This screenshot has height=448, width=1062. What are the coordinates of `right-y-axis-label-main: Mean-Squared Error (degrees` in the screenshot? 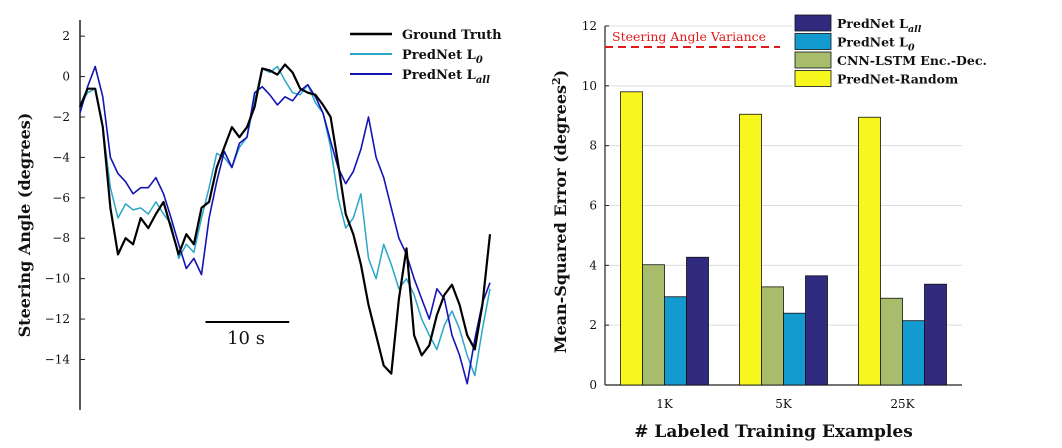 It's located at (560, 219).